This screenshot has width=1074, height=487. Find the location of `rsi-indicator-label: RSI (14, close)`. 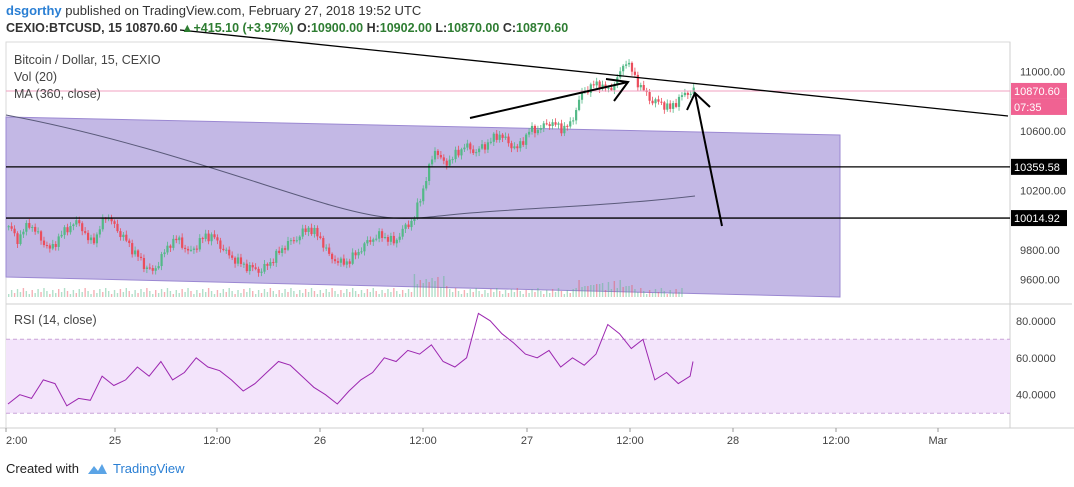

rsi-indicator-label: RSI (14, close) is located at coordinates (55, 320).